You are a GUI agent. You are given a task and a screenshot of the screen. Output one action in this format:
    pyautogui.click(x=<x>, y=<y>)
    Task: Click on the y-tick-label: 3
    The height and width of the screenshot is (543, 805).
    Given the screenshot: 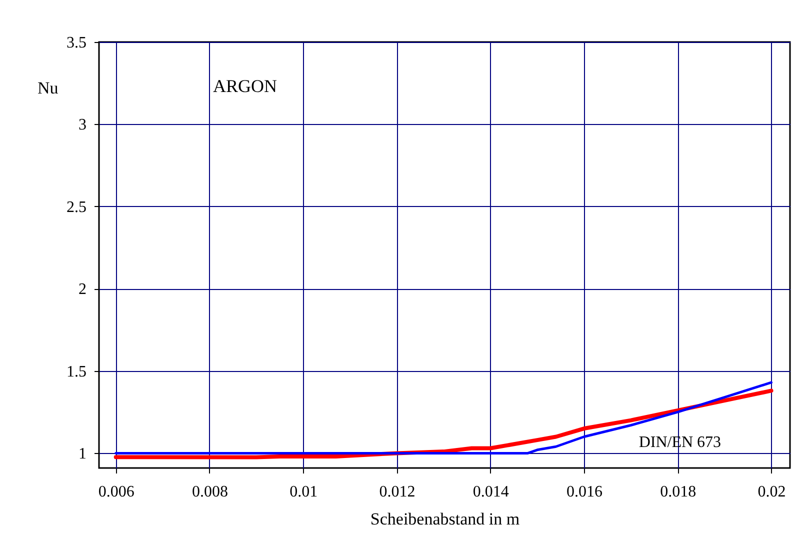 What is the action you would take?
    pyautogui.click(x=82, y=125)
    